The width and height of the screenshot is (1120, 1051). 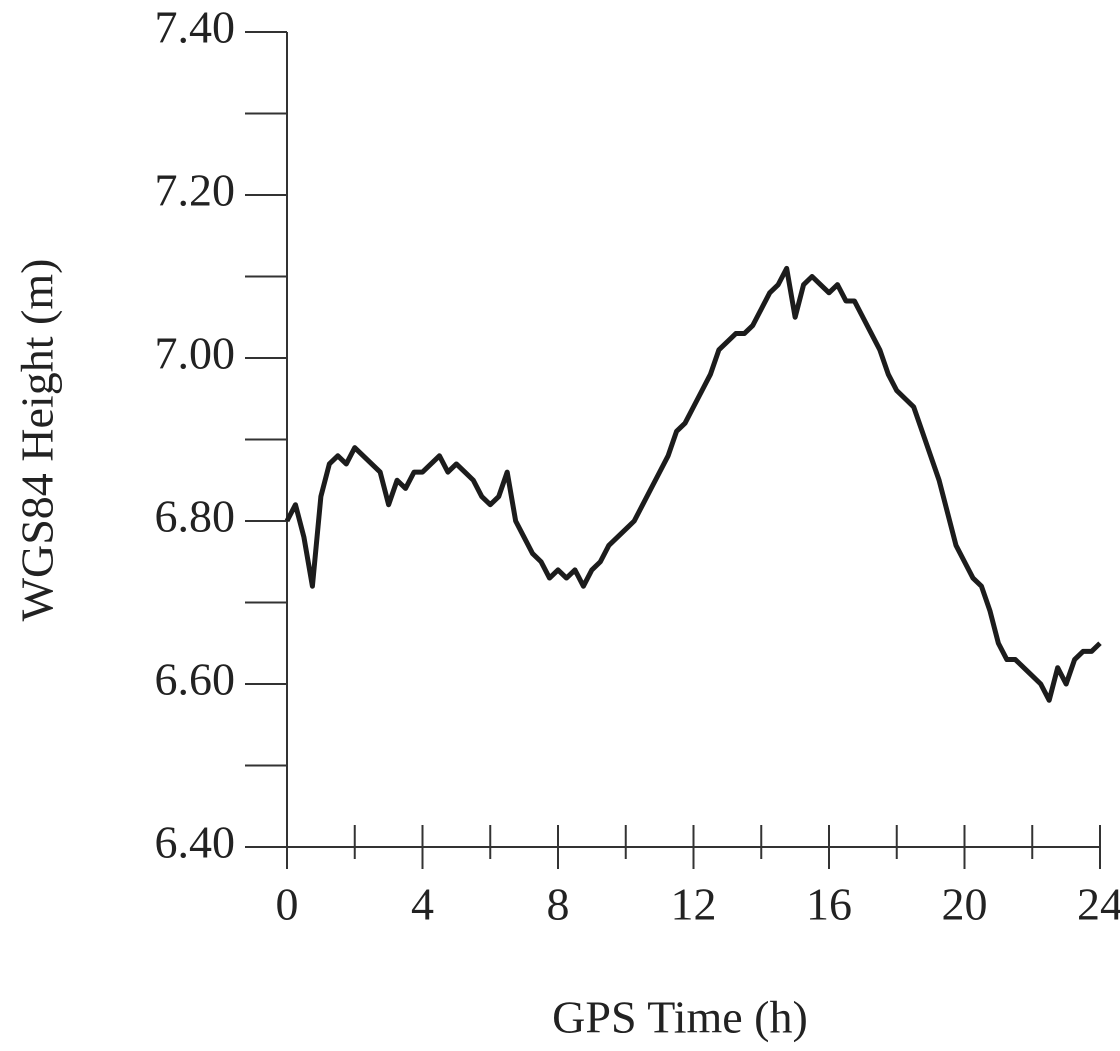 What do you see at coordinates (195, 679) in the screenshot?
I see `y-tick-label: 6.60` at bounding box center [195, 679].